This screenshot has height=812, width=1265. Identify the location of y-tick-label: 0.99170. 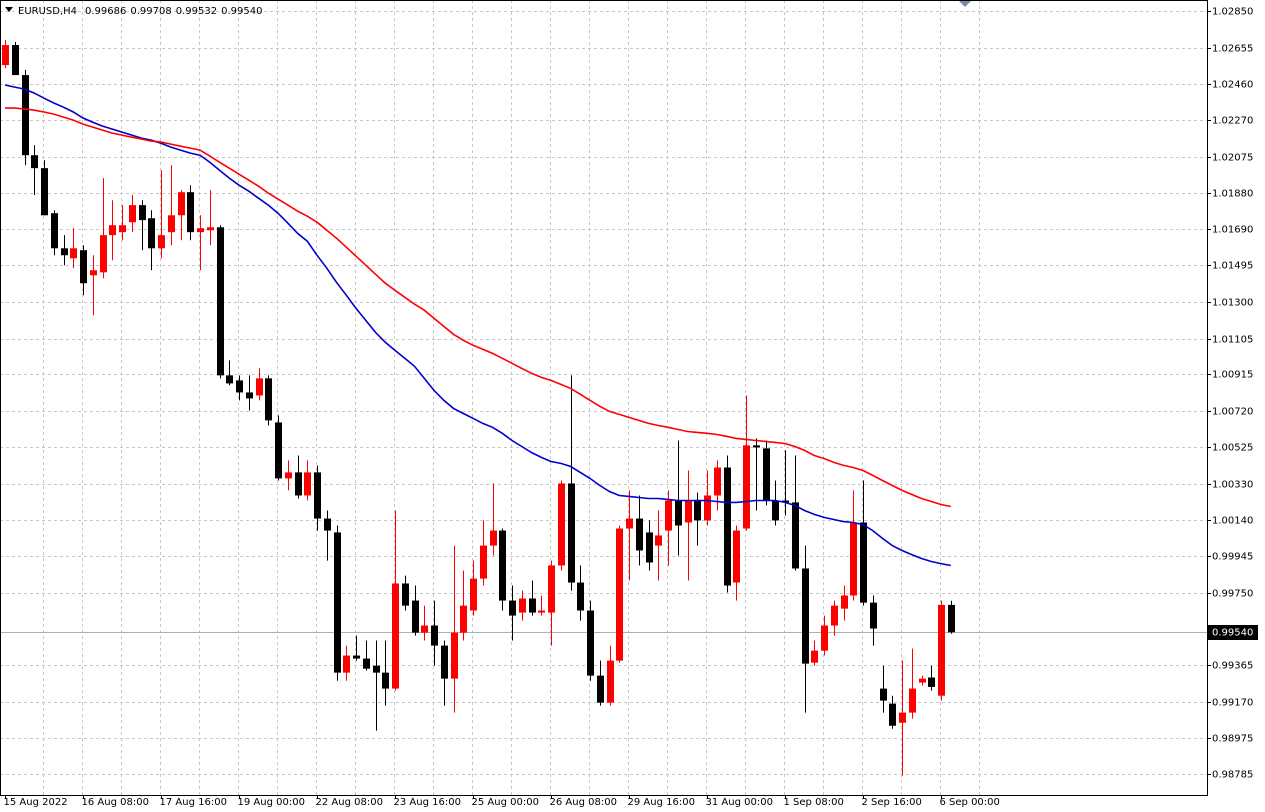
(1232, 703).